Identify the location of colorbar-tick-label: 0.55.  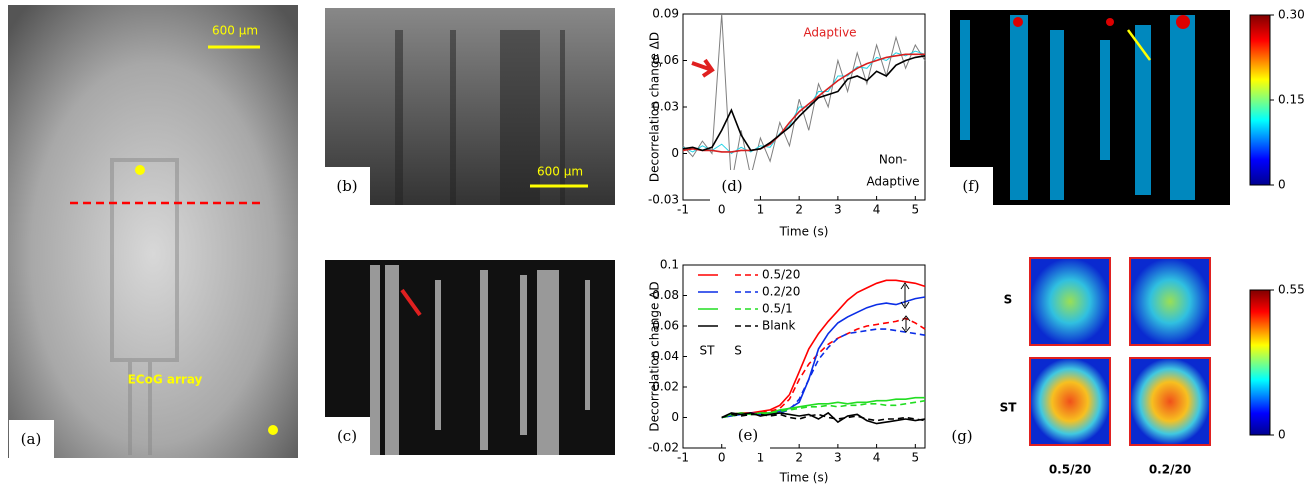
(1291, 290).